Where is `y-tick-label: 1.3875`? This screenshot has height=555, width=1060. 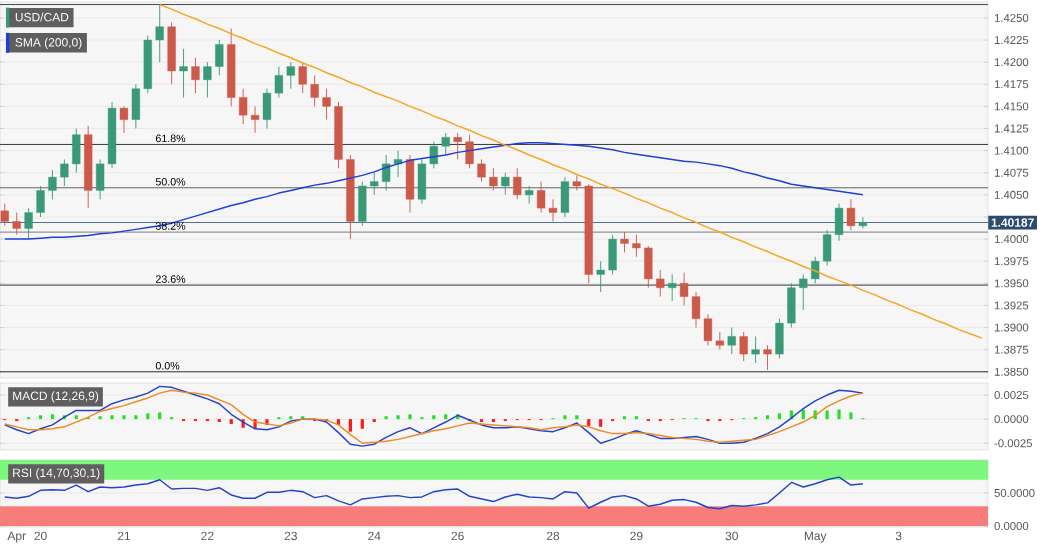 y-tick-label: 1.3875 is located at coordinates (1011, 349).